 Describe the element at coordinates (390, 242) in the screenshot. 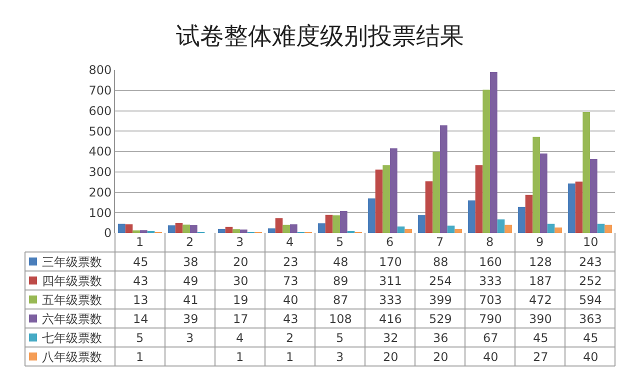

I see `x-tick-label: 6` at that location.